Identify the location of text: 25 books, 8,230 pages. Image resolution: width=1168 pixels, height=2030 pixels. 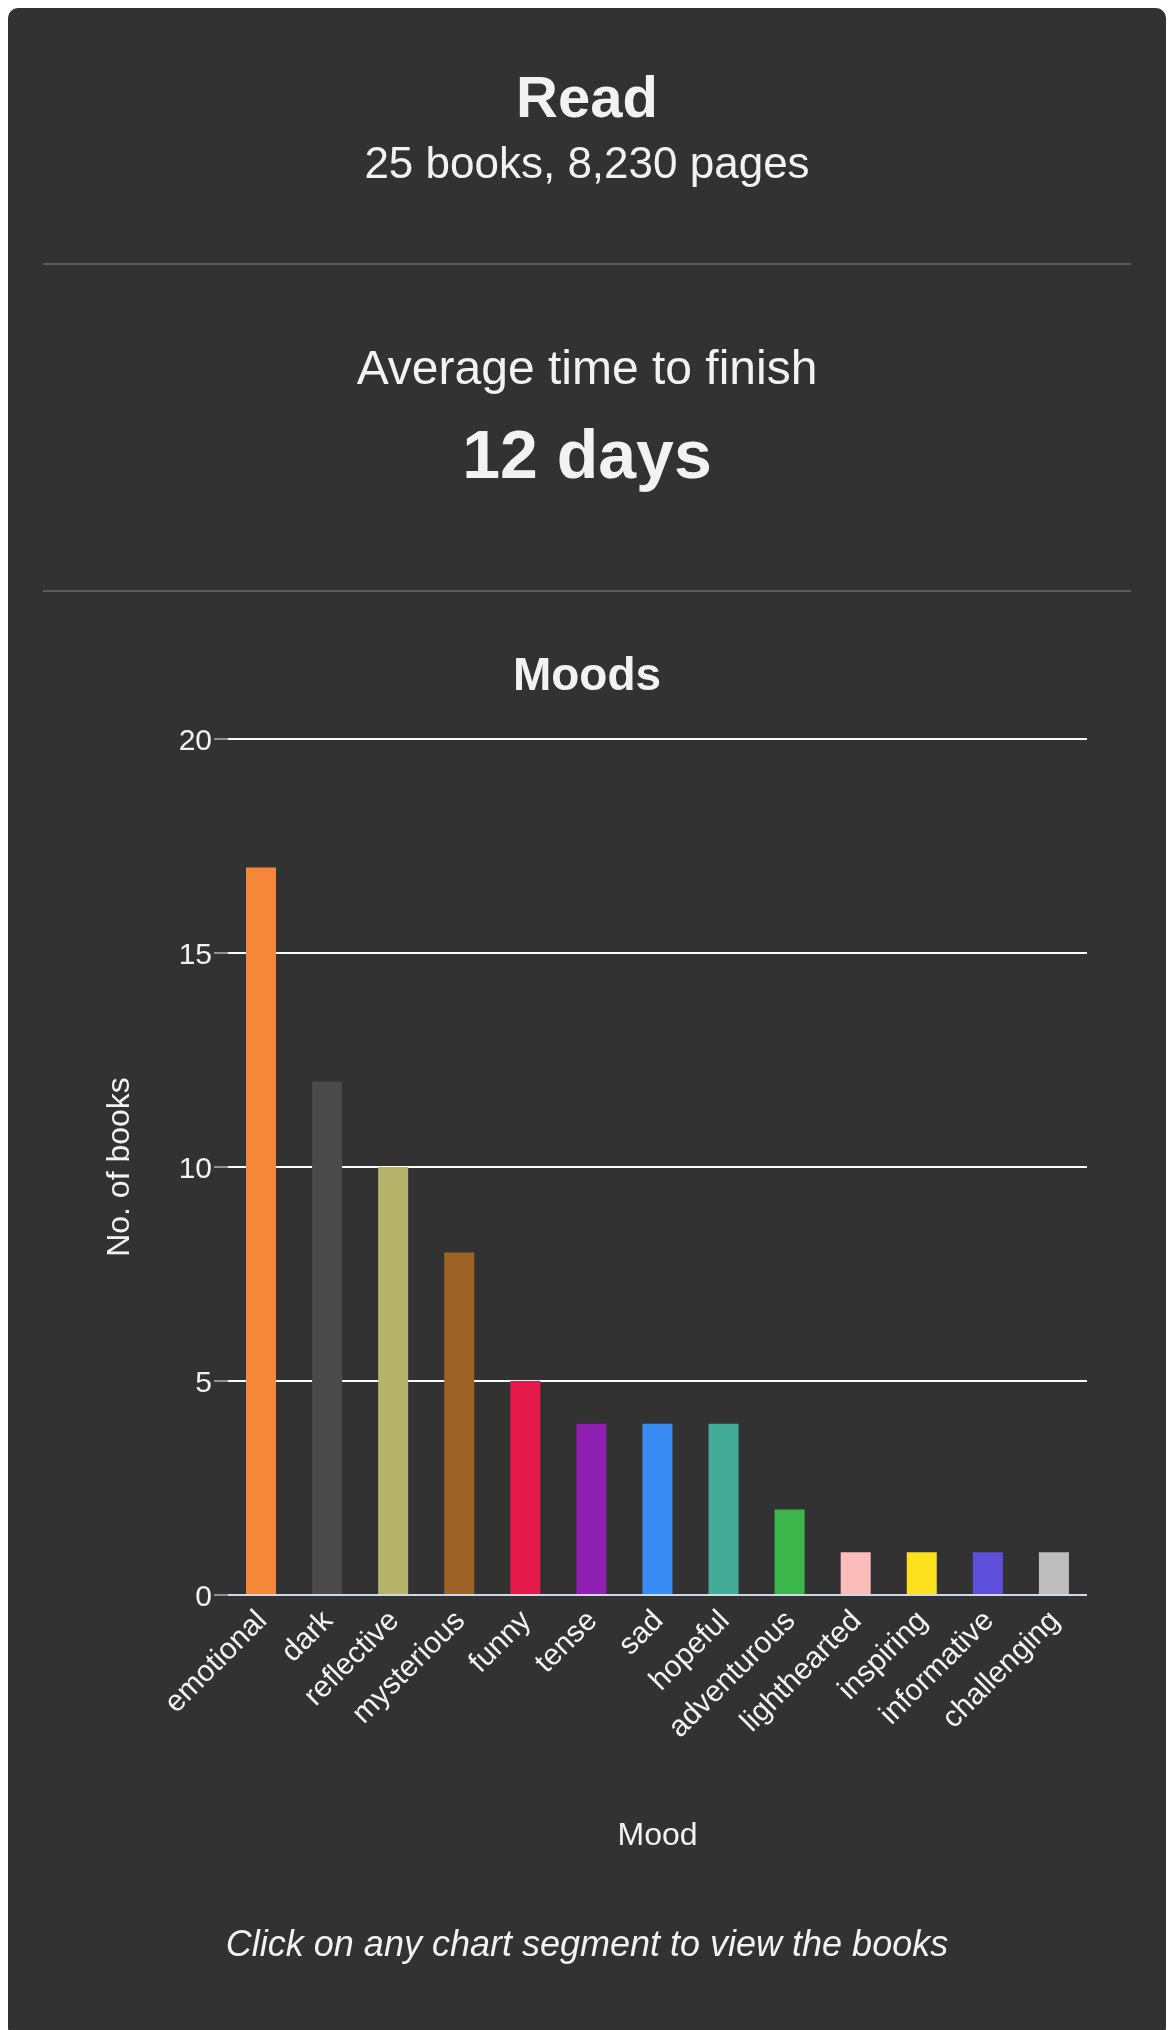
(587, 163).